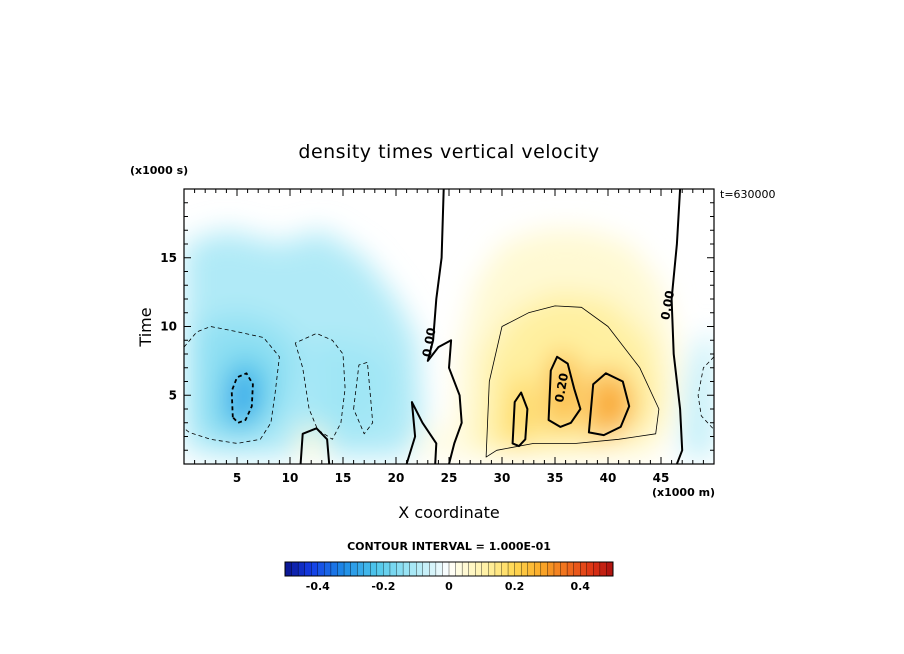 The height and width of the screenshot is (654, 904). Describe the element at coordinates (173, 395) in the screenshot. I see `y-tick-label: 5` at that location.